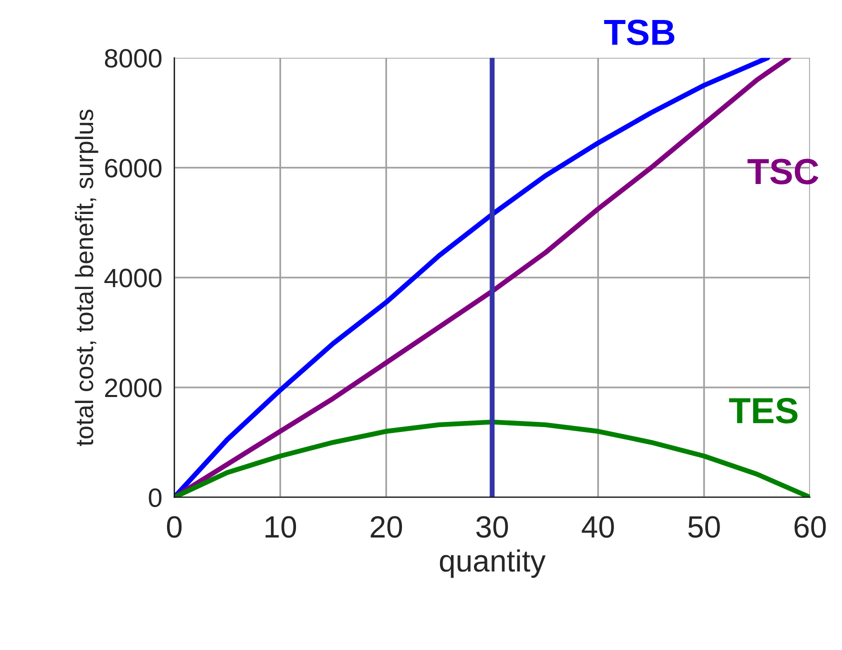 This screenshot has height=650, width=842. I want to click on series-label: TSC, so click(783, 171).